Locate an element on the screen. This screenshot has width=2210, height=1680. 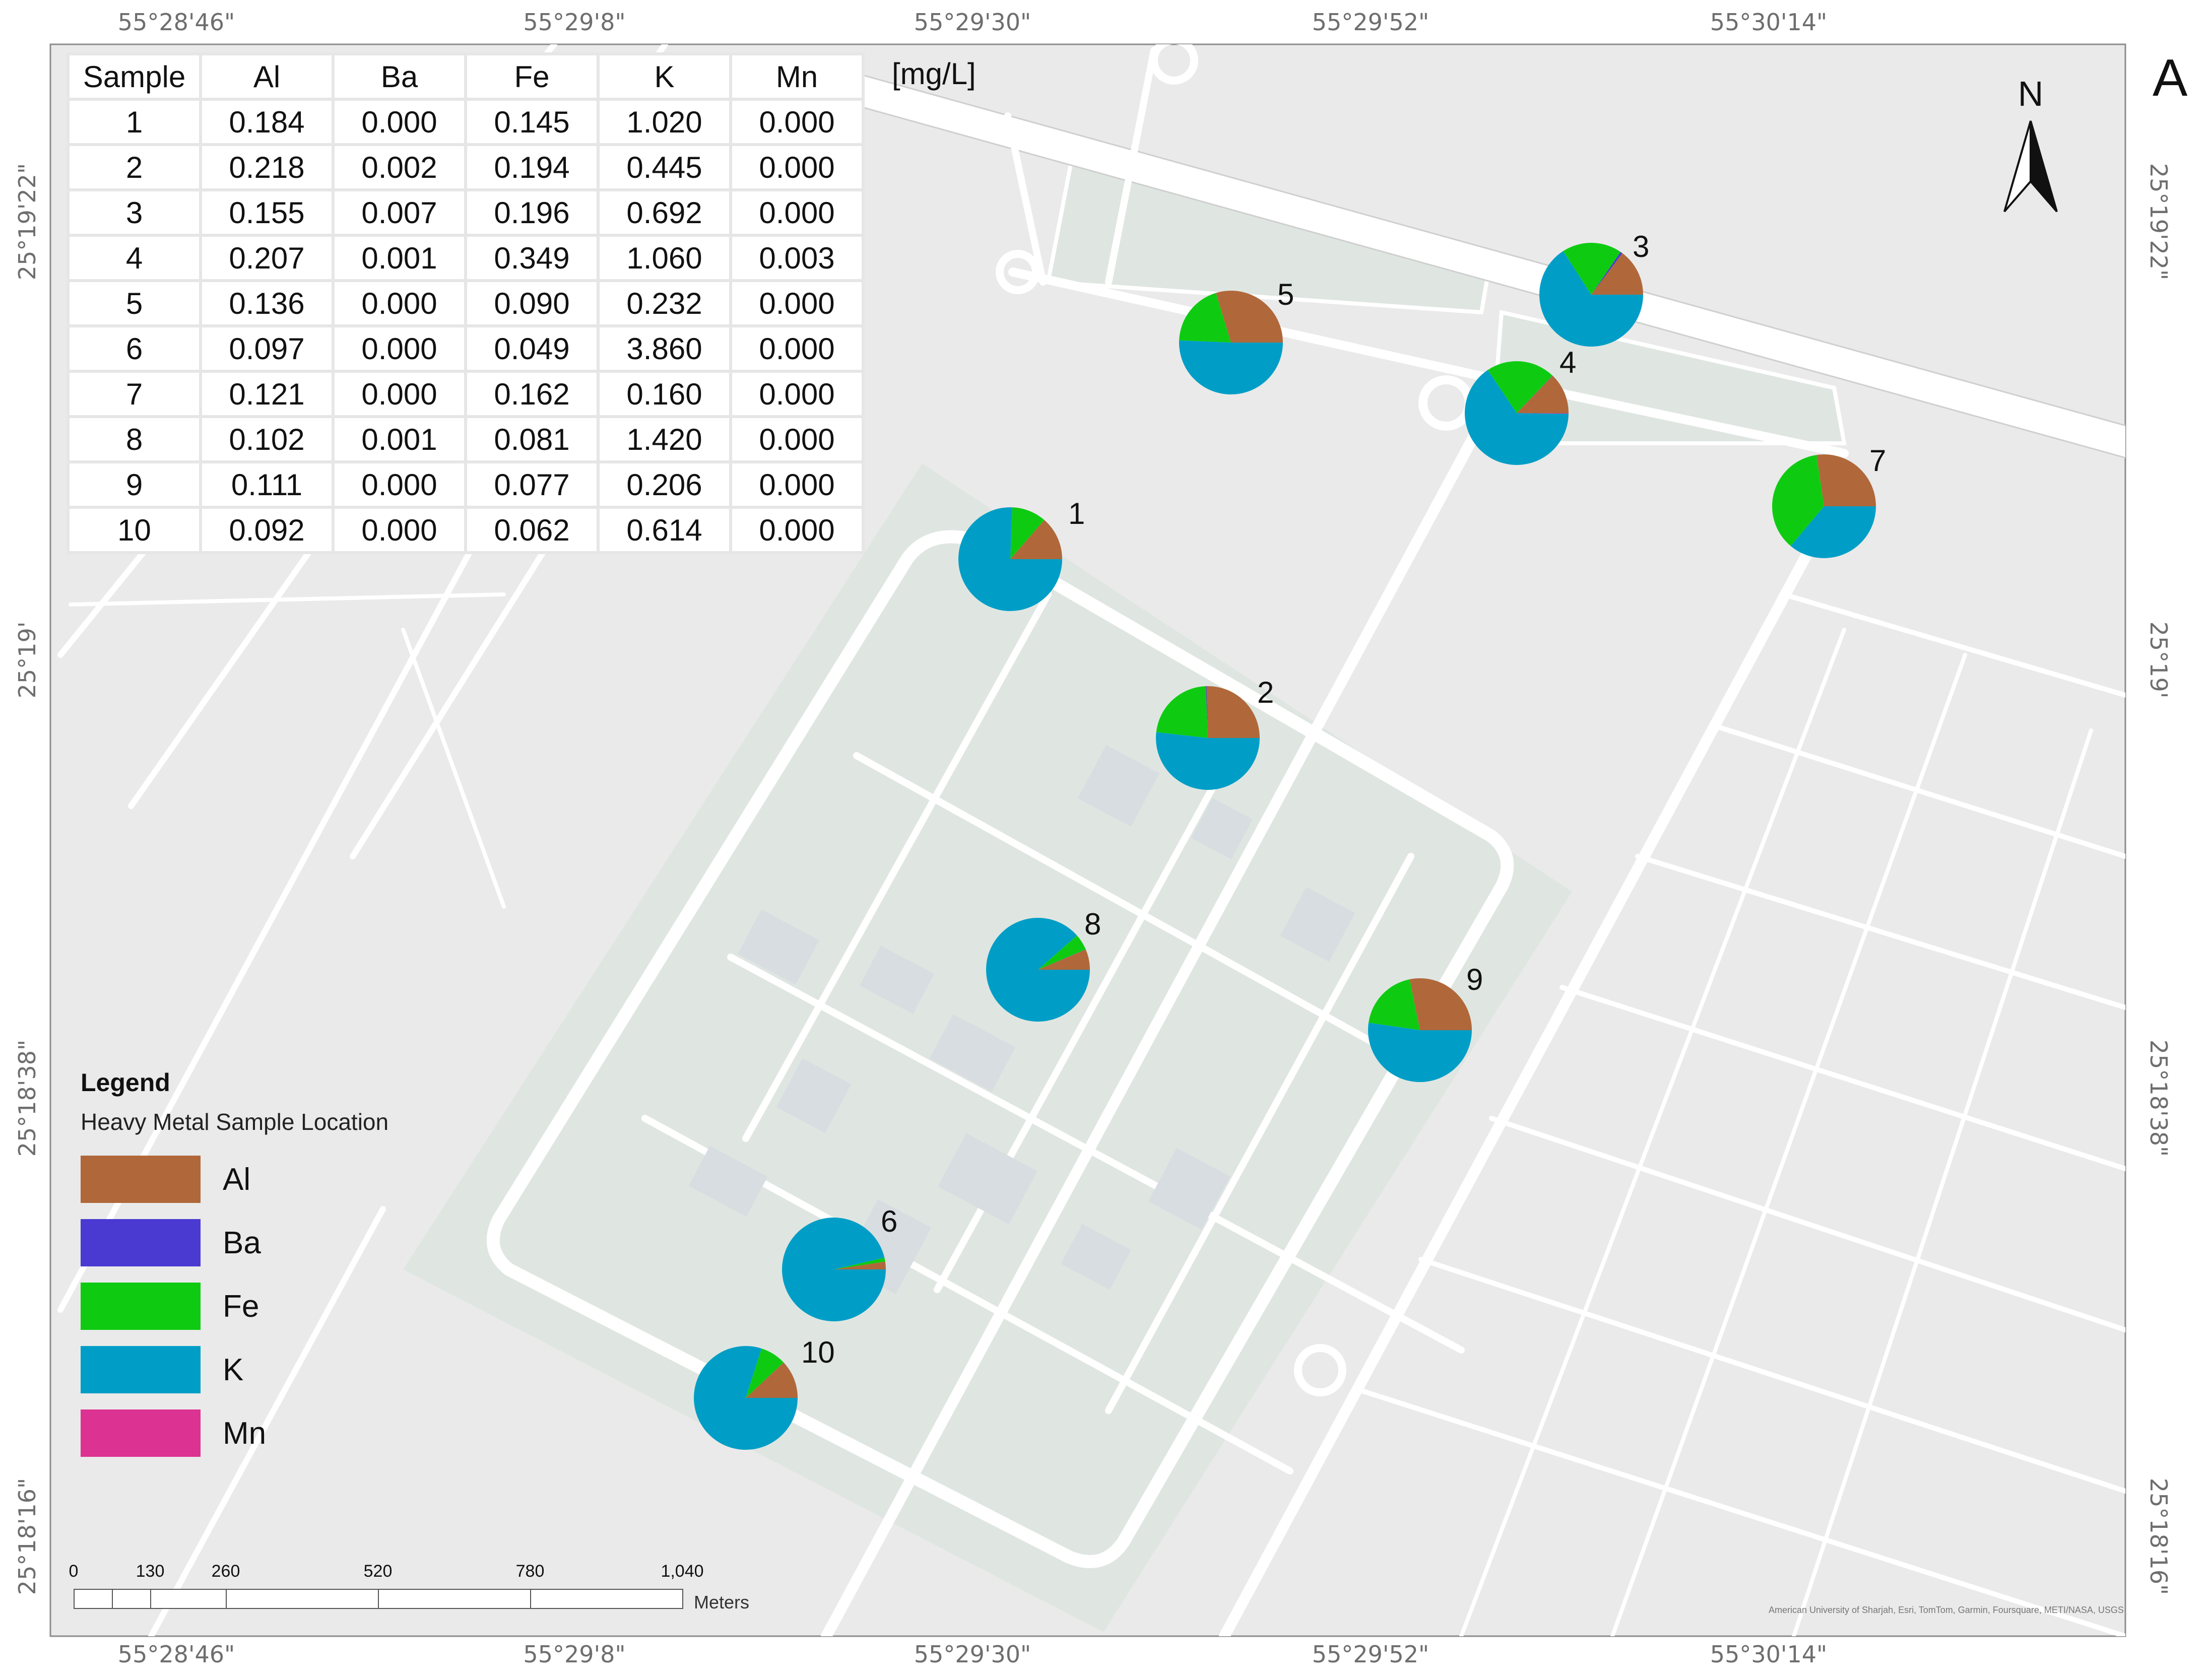
table-row: 1 0.184 0.000 0.145 1.020 0.000 is located at coordinates (466, 122).